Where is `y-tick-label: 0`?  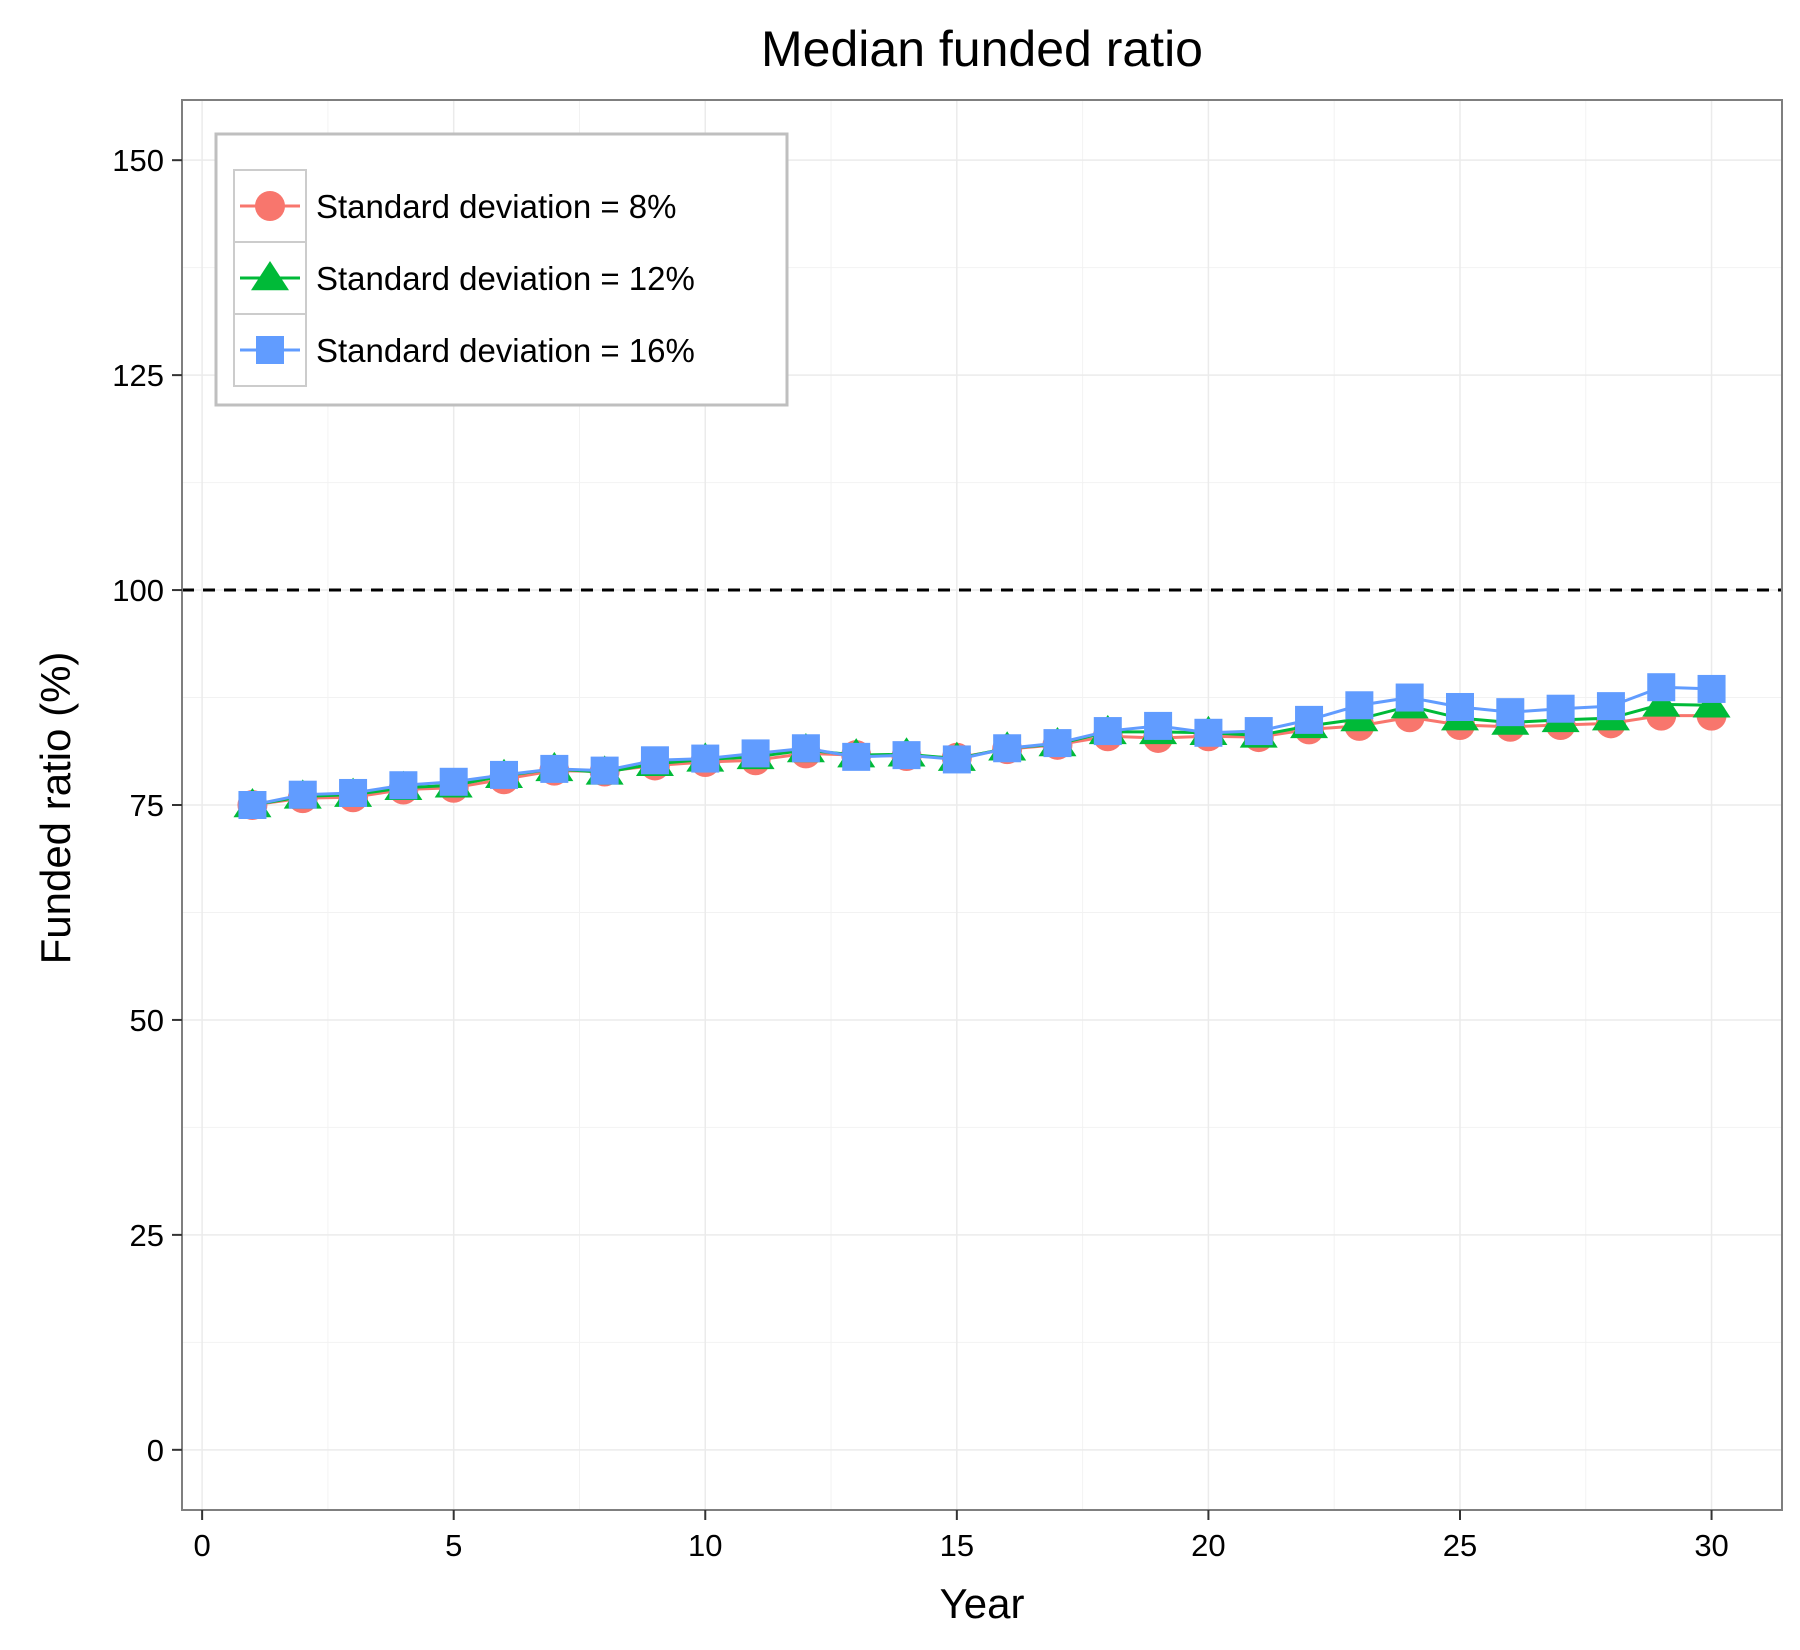
y-tick-label: 0 is located at coordinates (155, 1450).